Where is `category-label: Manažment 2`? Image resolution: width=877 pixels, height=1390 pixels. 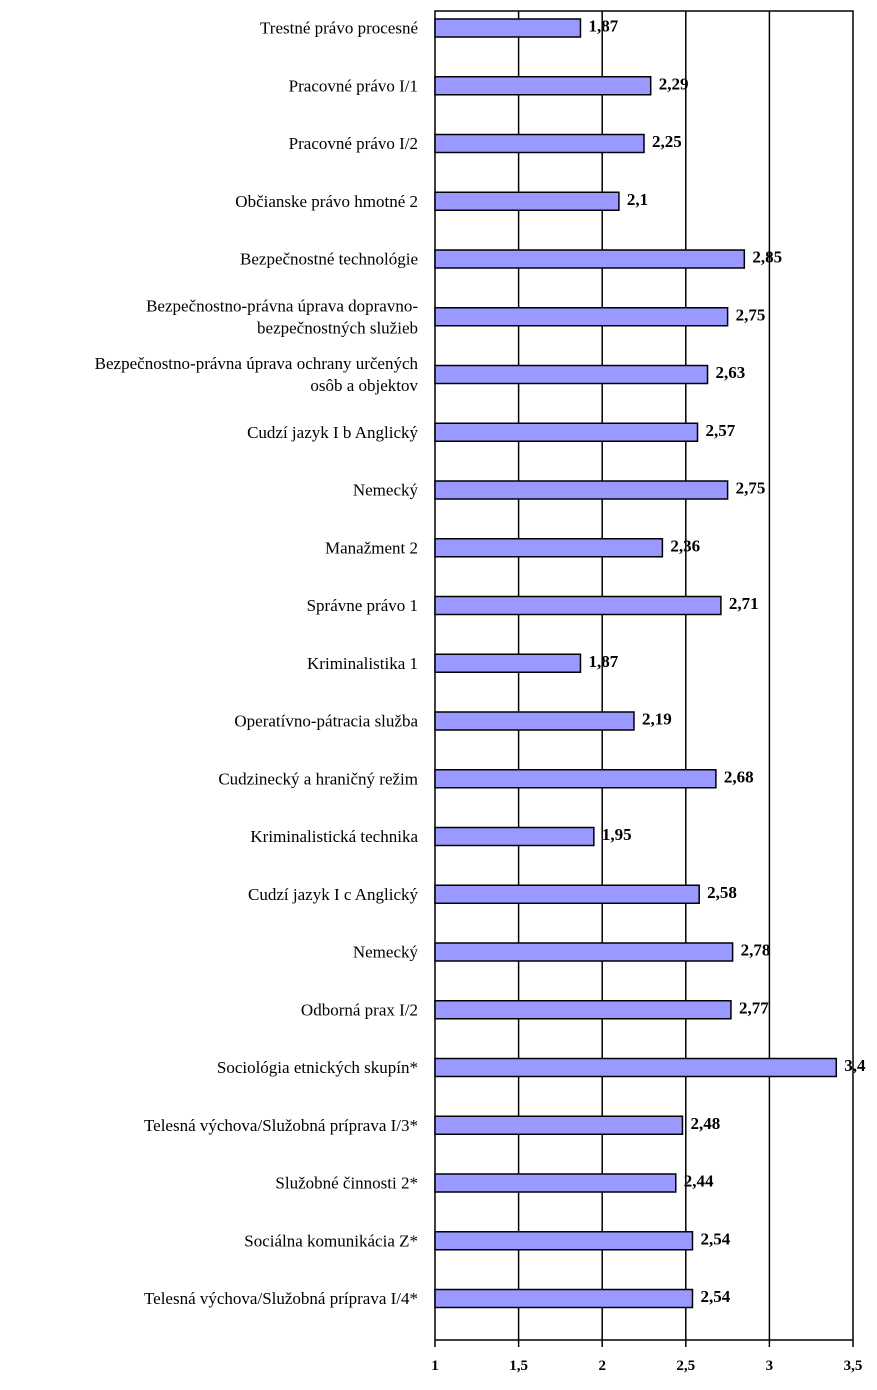
category-label: Manažment 2 is located at coordinates (371, 547).